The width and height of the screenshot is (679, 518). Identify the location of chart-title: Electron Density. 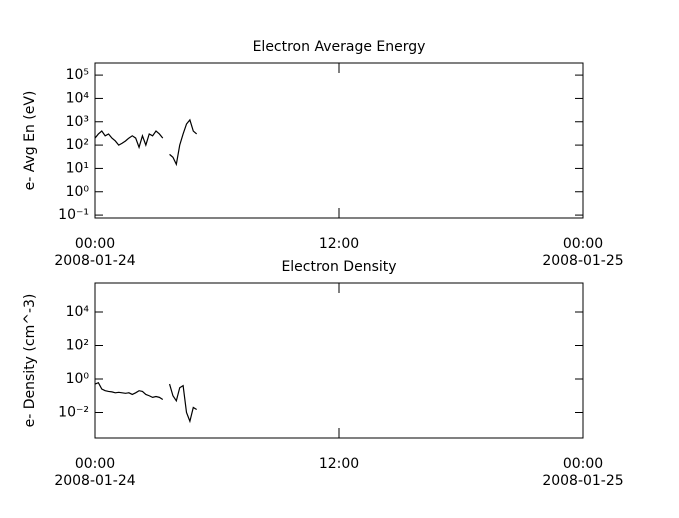
(338, 267).